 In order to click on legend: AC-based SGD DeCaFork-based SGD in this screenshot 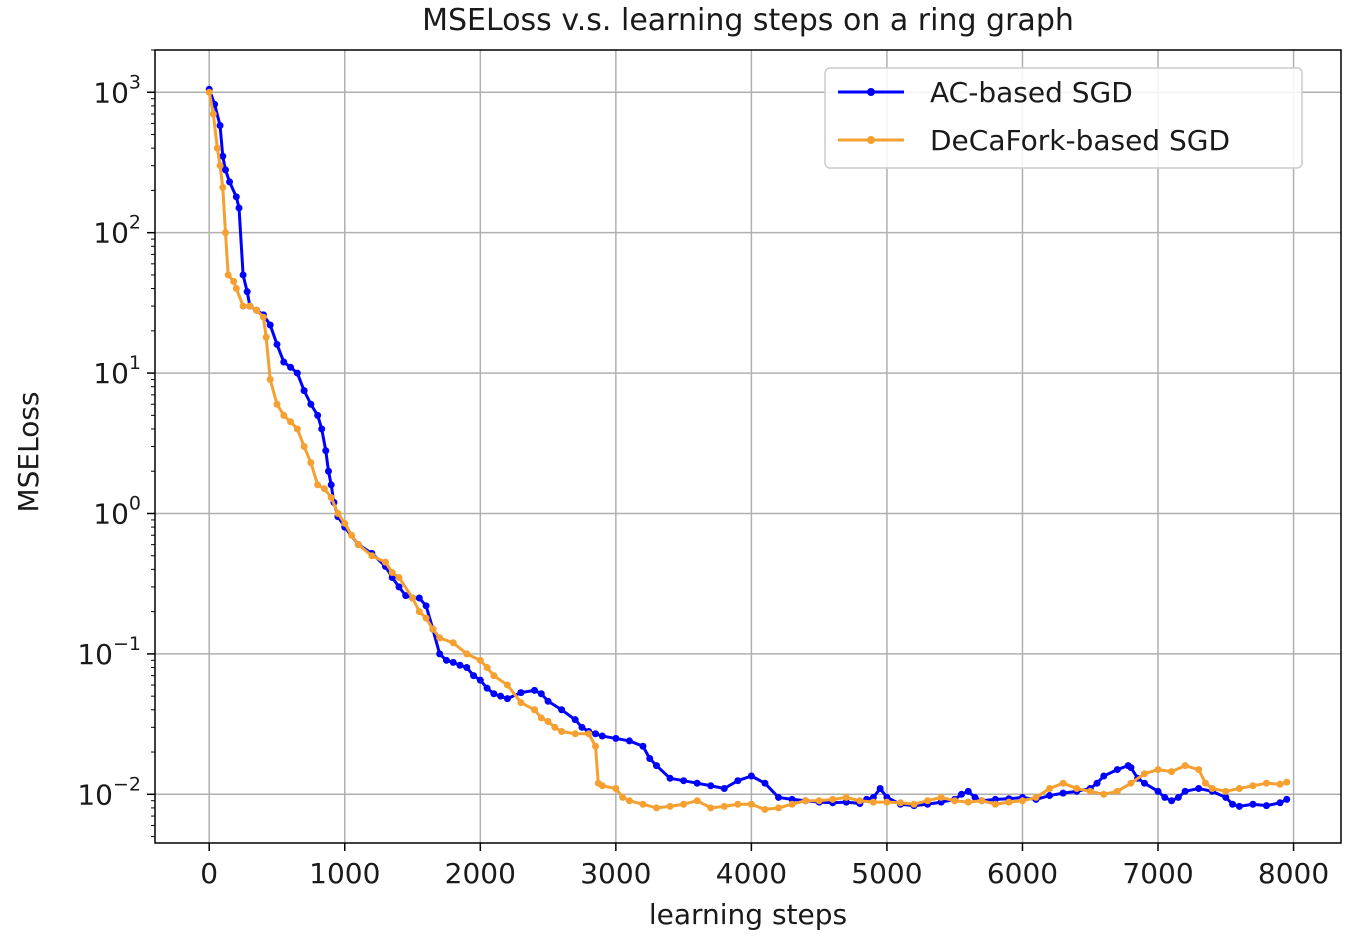, I will do `click(1063, 118)`.